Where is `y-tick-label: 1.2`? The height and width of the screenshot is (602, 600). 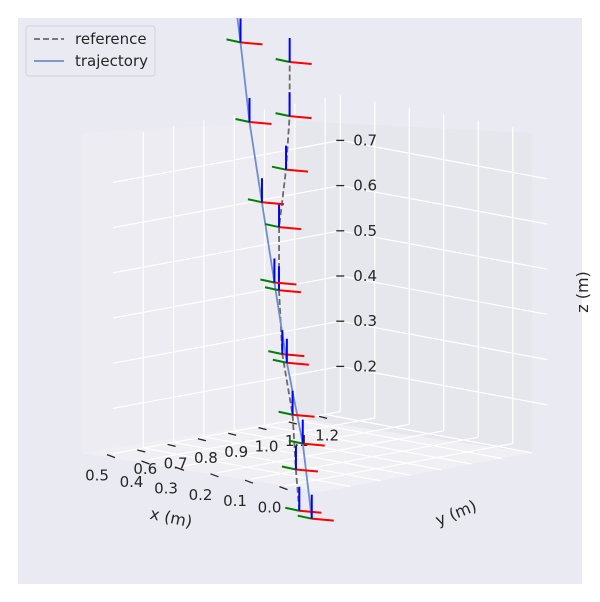
y-tick-label: 1.2 is located at coordinates (327, 435).